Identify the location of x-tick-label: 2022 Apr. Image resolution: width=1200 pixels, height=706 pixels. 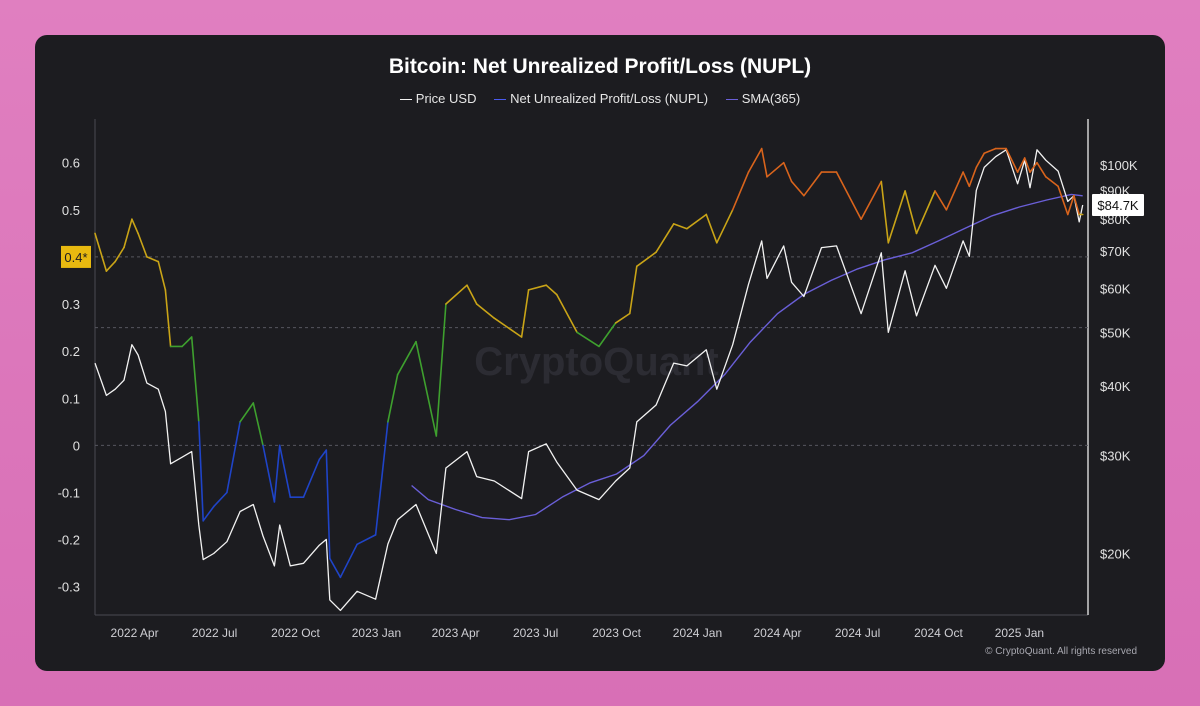
(135, 633).